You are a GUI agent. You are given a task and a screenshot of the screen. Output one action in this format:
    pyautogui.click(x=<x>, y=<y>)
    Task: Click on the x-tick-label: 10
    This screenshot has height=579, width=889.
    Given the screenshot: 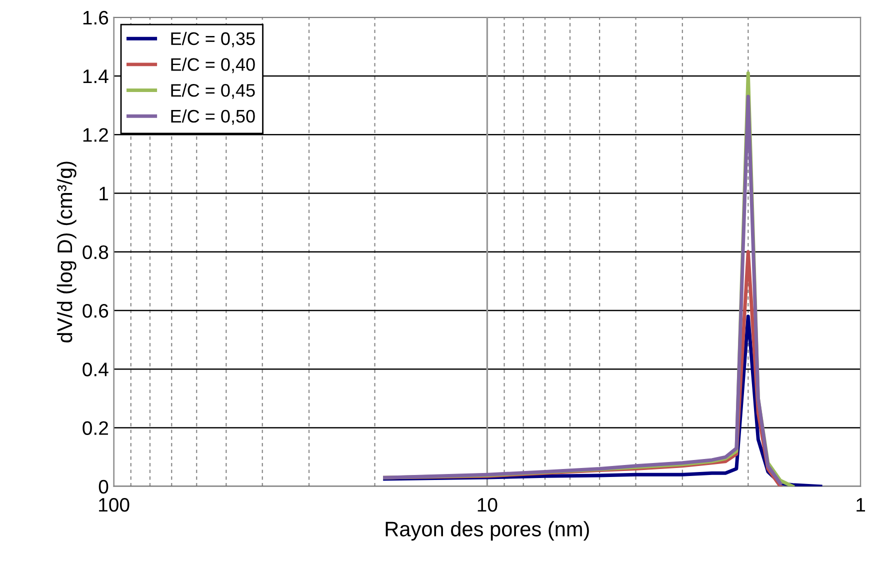 What is the action you would take?
    pyautogui.click(x=488, y=505)
    